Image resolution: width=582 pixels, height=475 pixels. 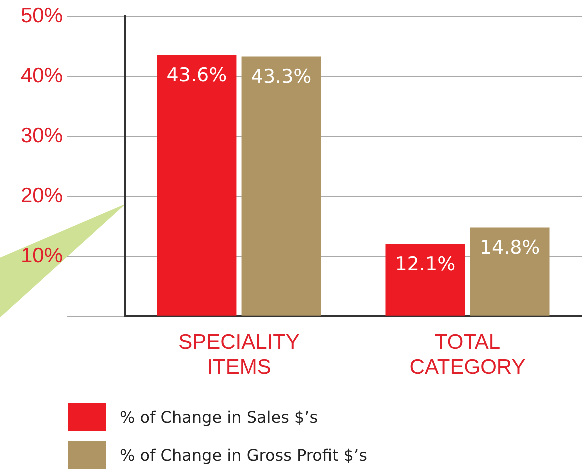 I want to click on data-label: 43.6%, so click(x=197, y=75).